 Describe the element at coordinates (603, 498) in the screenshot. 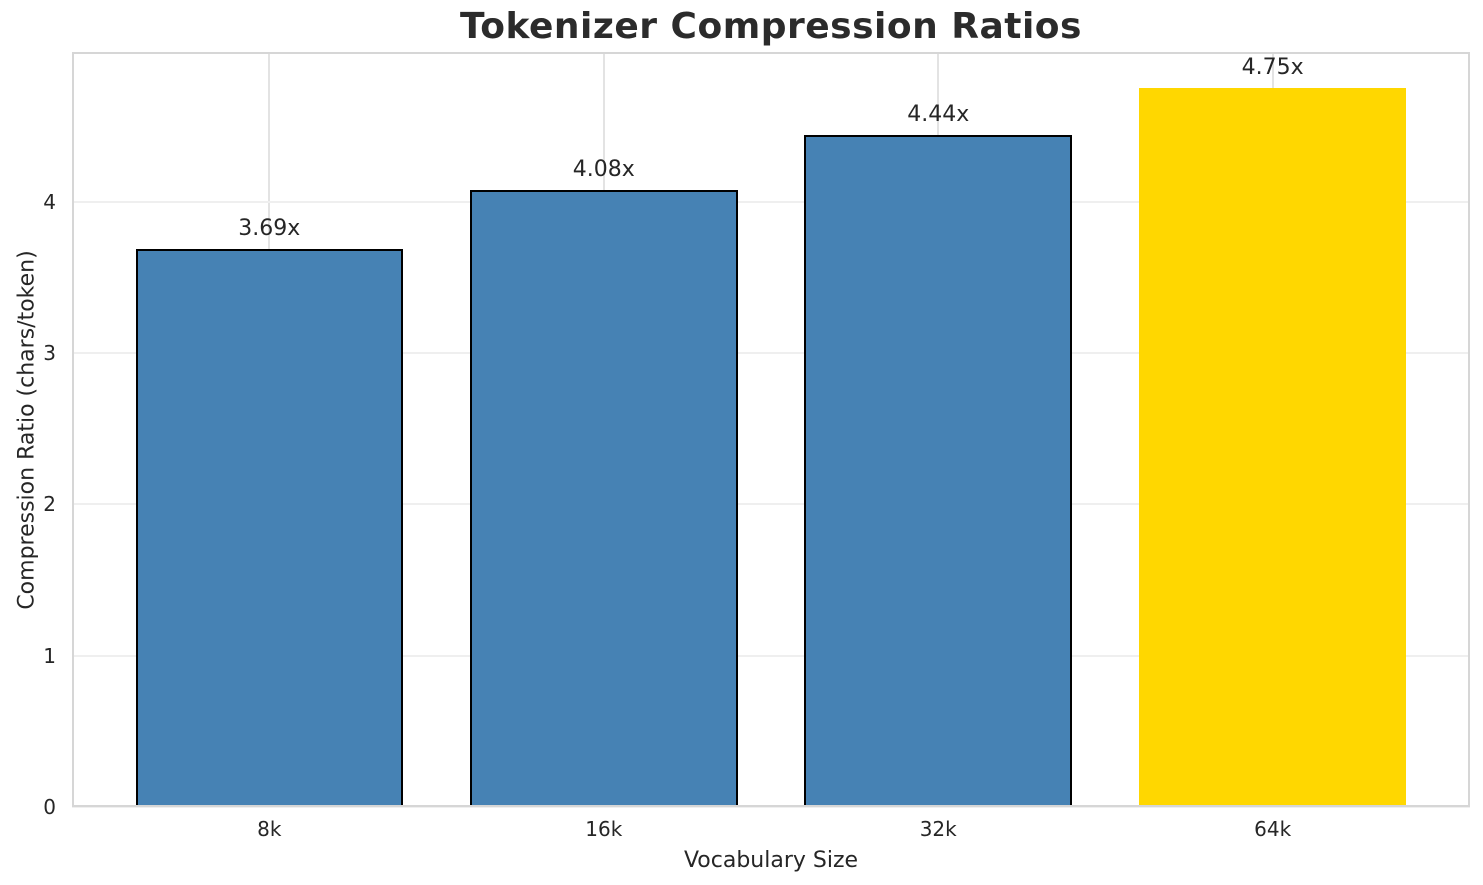

I see `bar-16k` at that location.